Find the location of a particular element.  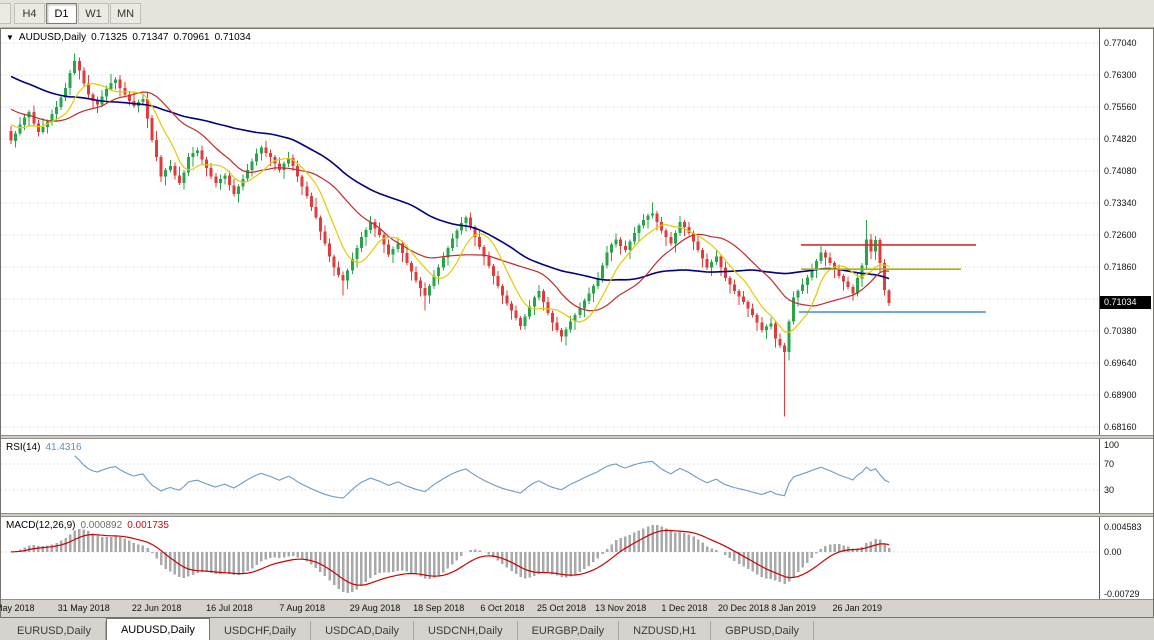

chart-tab-usdchf: USDCHF,Daily is located at coordinates (261, 630).